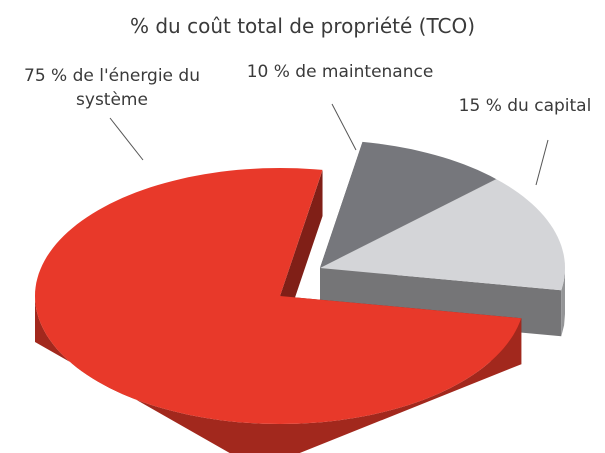  Describe the element at coordinates (525, 106) in the screenshot. I see `slice-label: 15 % du capital` at that location.